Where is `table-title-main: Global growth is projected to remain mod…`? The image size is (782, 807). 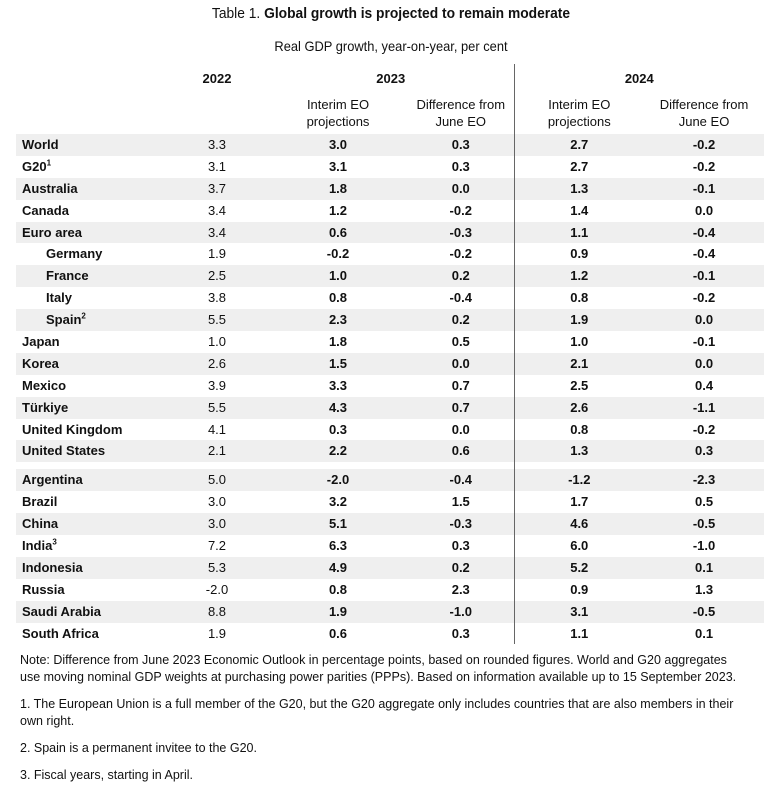
table-title-main: Global growth is projected to remain mod… is located at coordinates (417, 13).